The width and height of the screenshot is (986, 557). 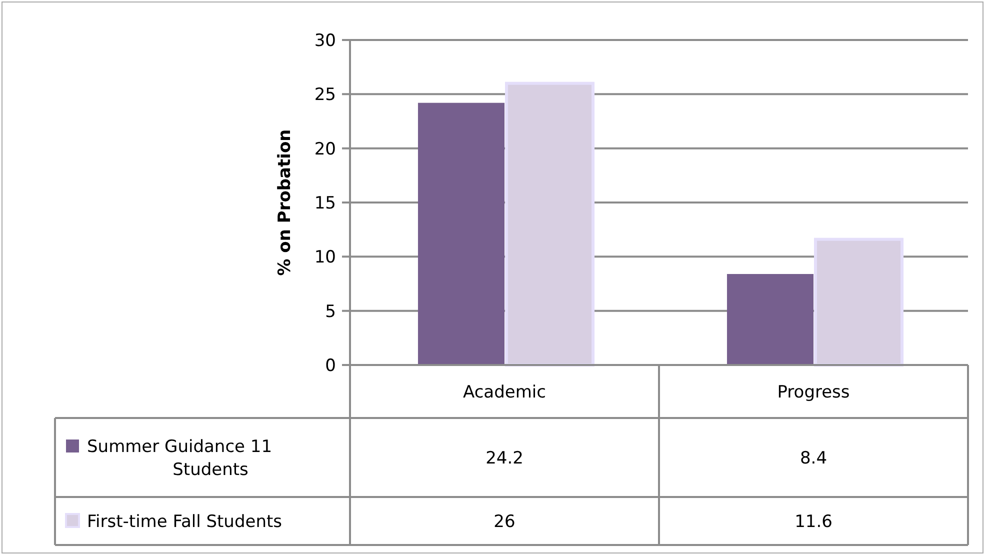 I want to click on y-tick-label: 30, so click(x=325, y=40).